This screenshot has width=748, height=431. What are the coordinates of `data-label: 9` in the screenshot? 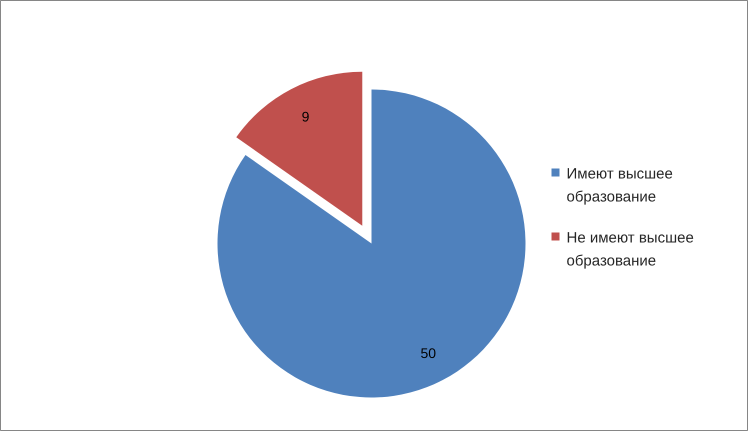 It's located at (306, 116).